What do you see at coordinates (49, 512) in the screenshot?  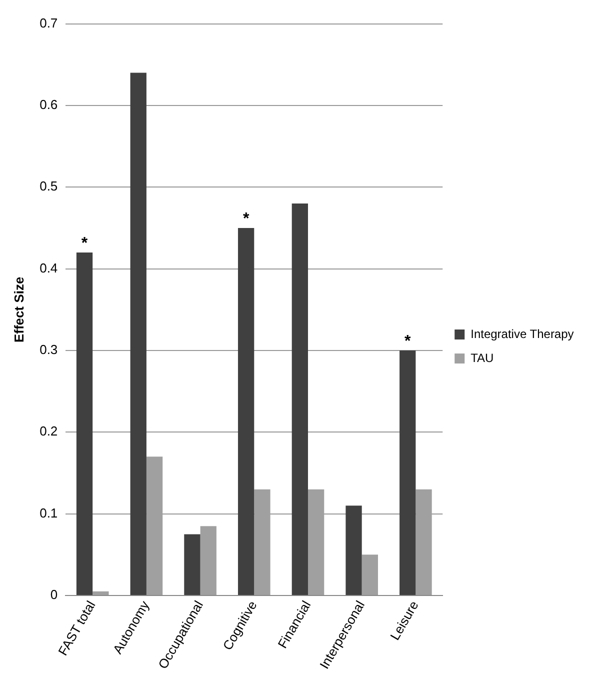 I see `y-tick-label: 0.1` at bounding box center [49, 512].